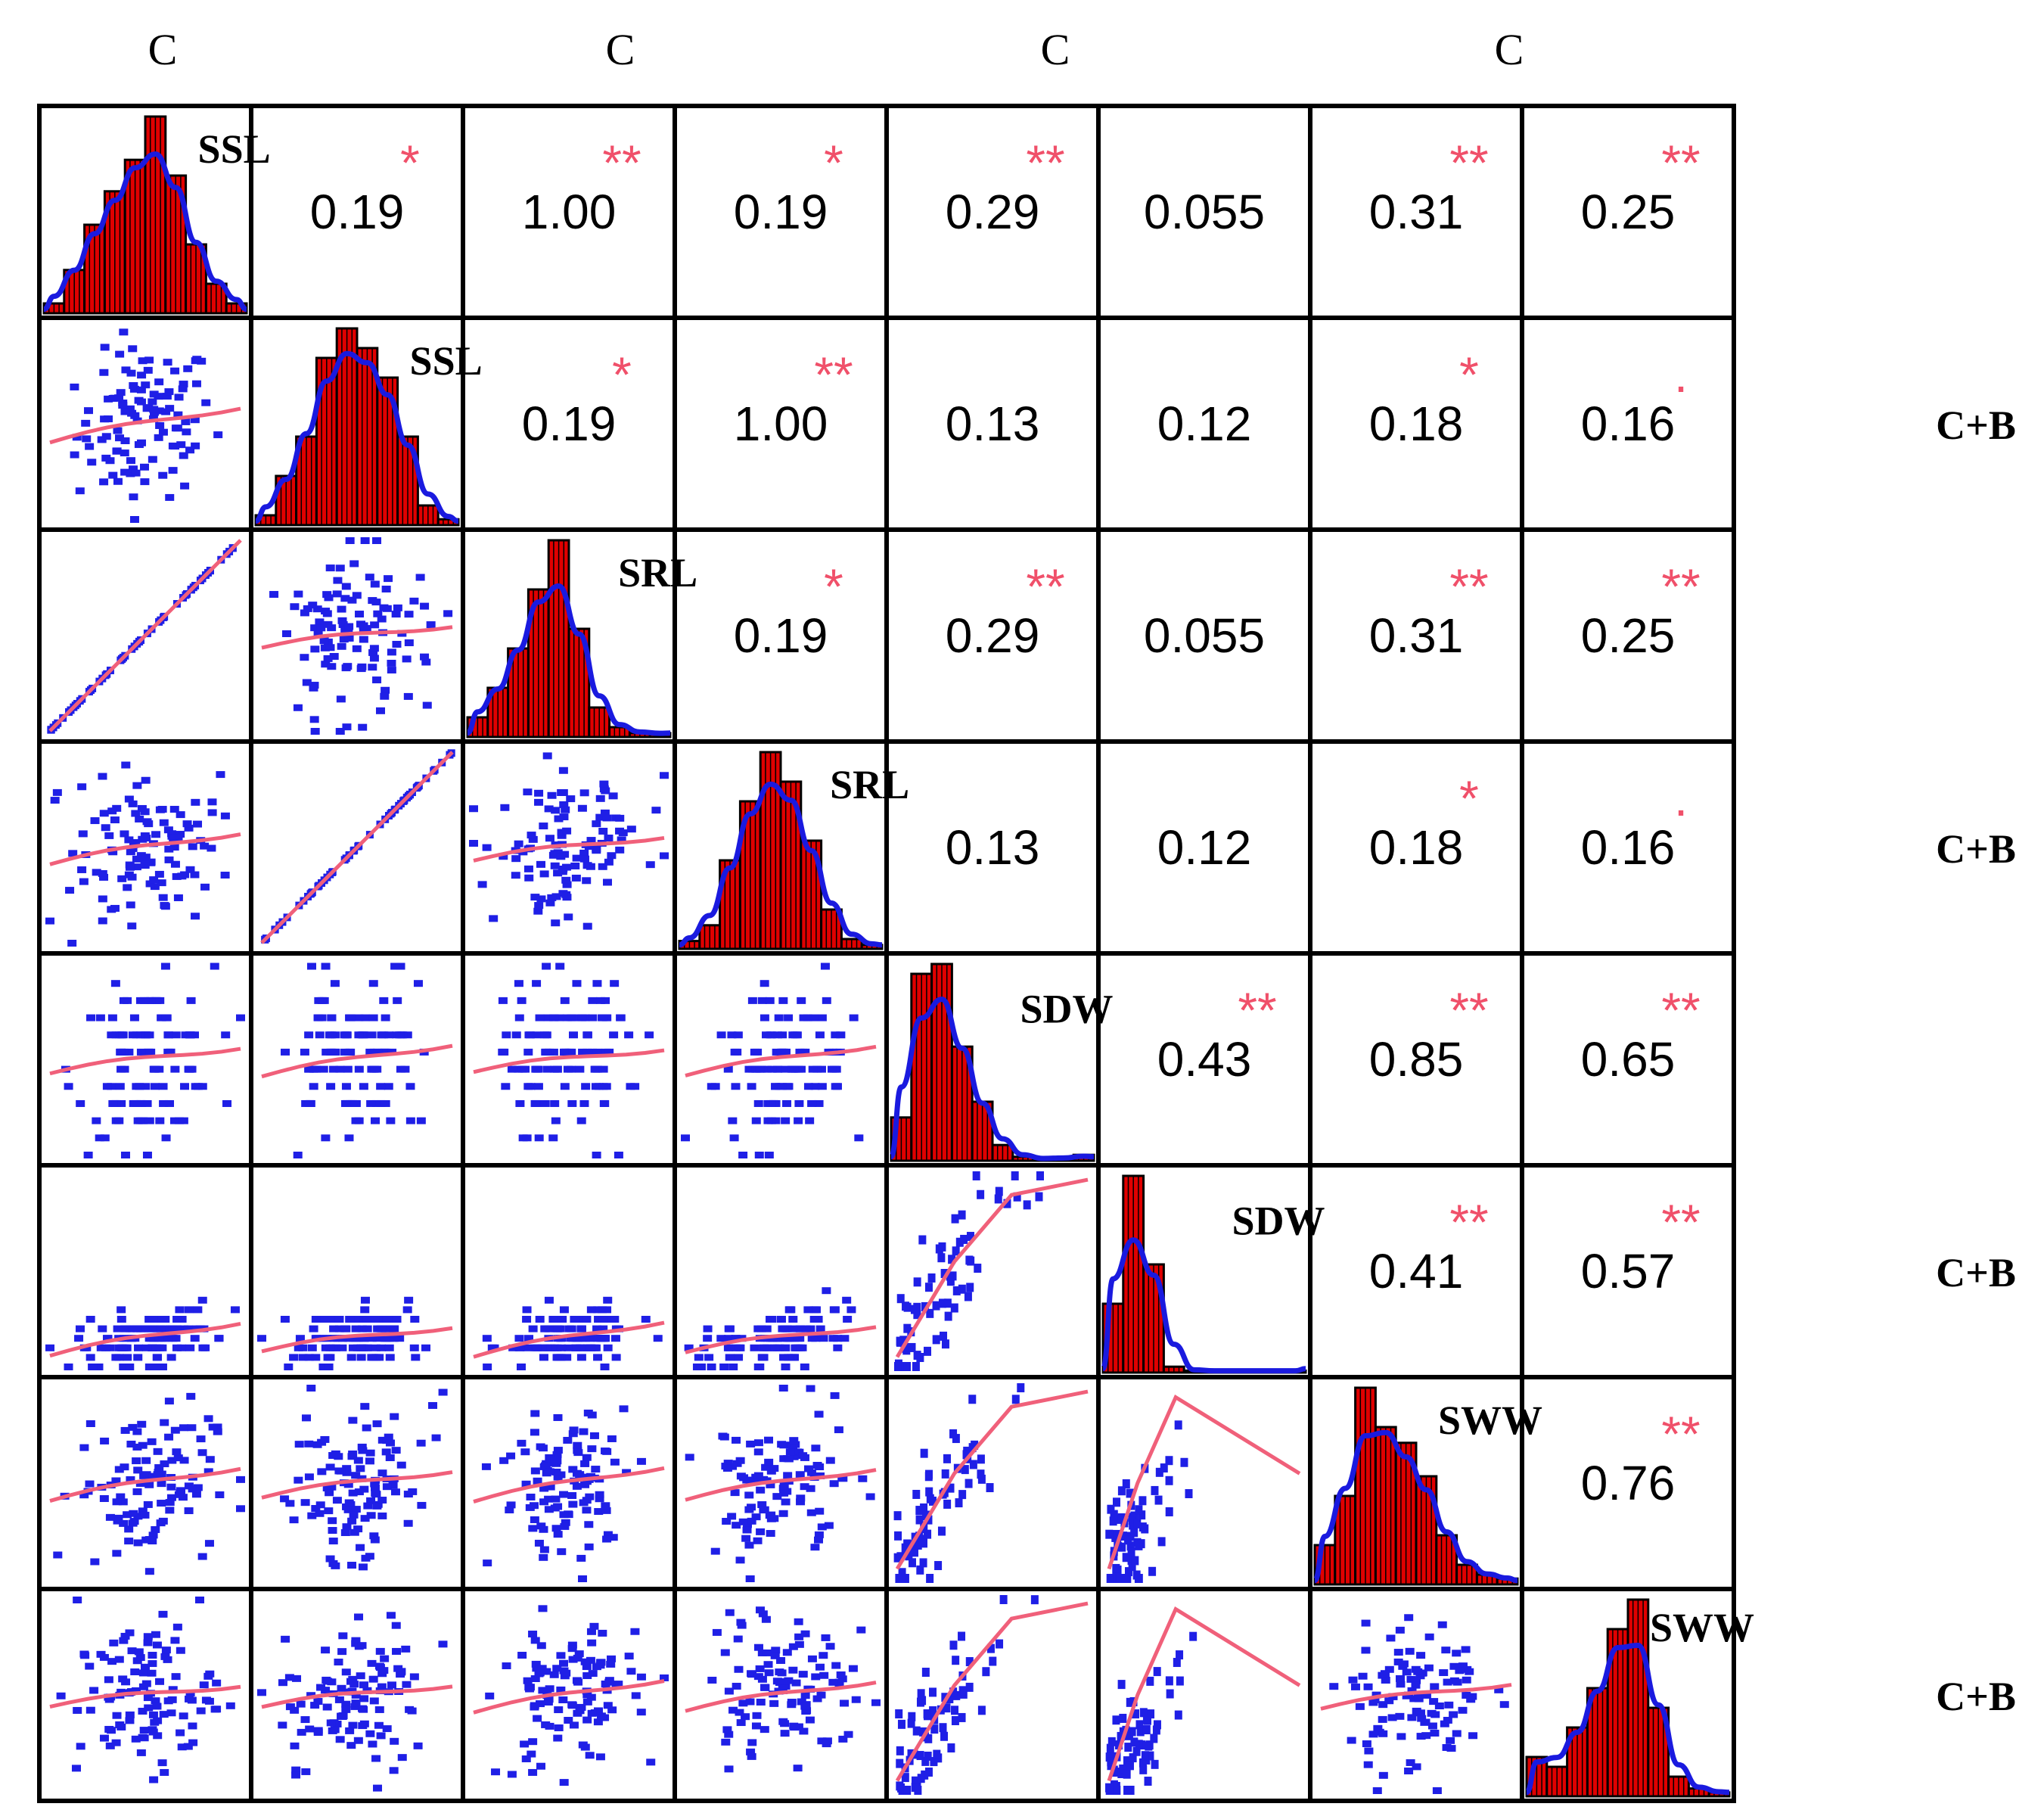 This screenshot has width=2044, height=1816. What do you see at coordinates (781, 636) in the screenshot?
I see `correlation-value: 0.19` at bounding box center [781, 636].